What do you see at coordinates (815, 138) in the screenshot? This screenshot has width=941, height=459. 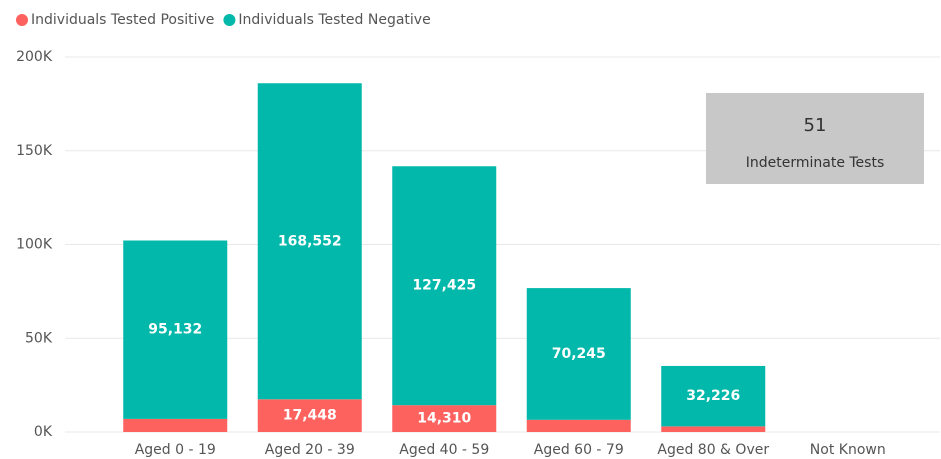 I see `card` at bounding box center [815, 138].